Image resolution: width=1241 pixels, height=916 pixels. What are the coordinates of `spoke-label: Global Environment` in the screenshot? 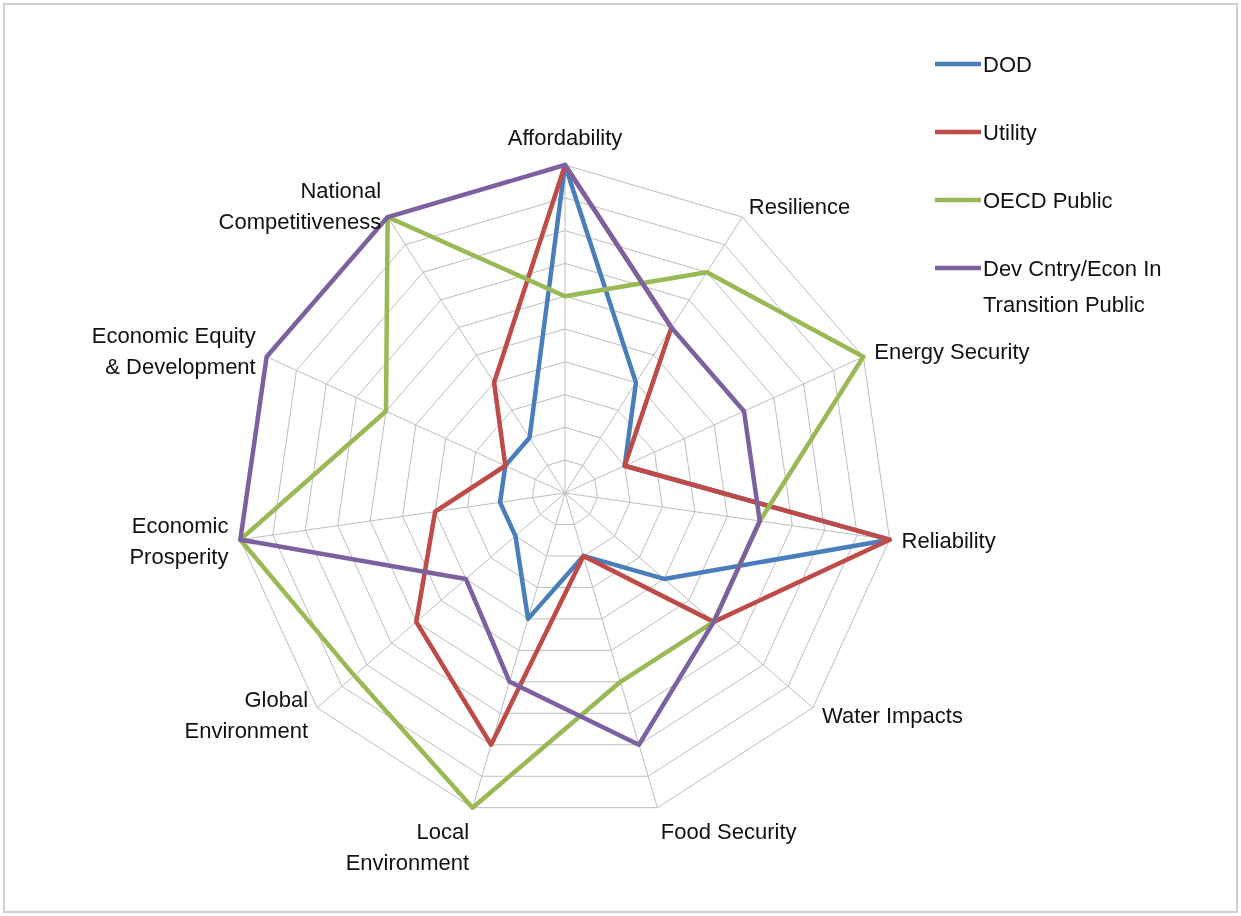 It's located at (246, 715).